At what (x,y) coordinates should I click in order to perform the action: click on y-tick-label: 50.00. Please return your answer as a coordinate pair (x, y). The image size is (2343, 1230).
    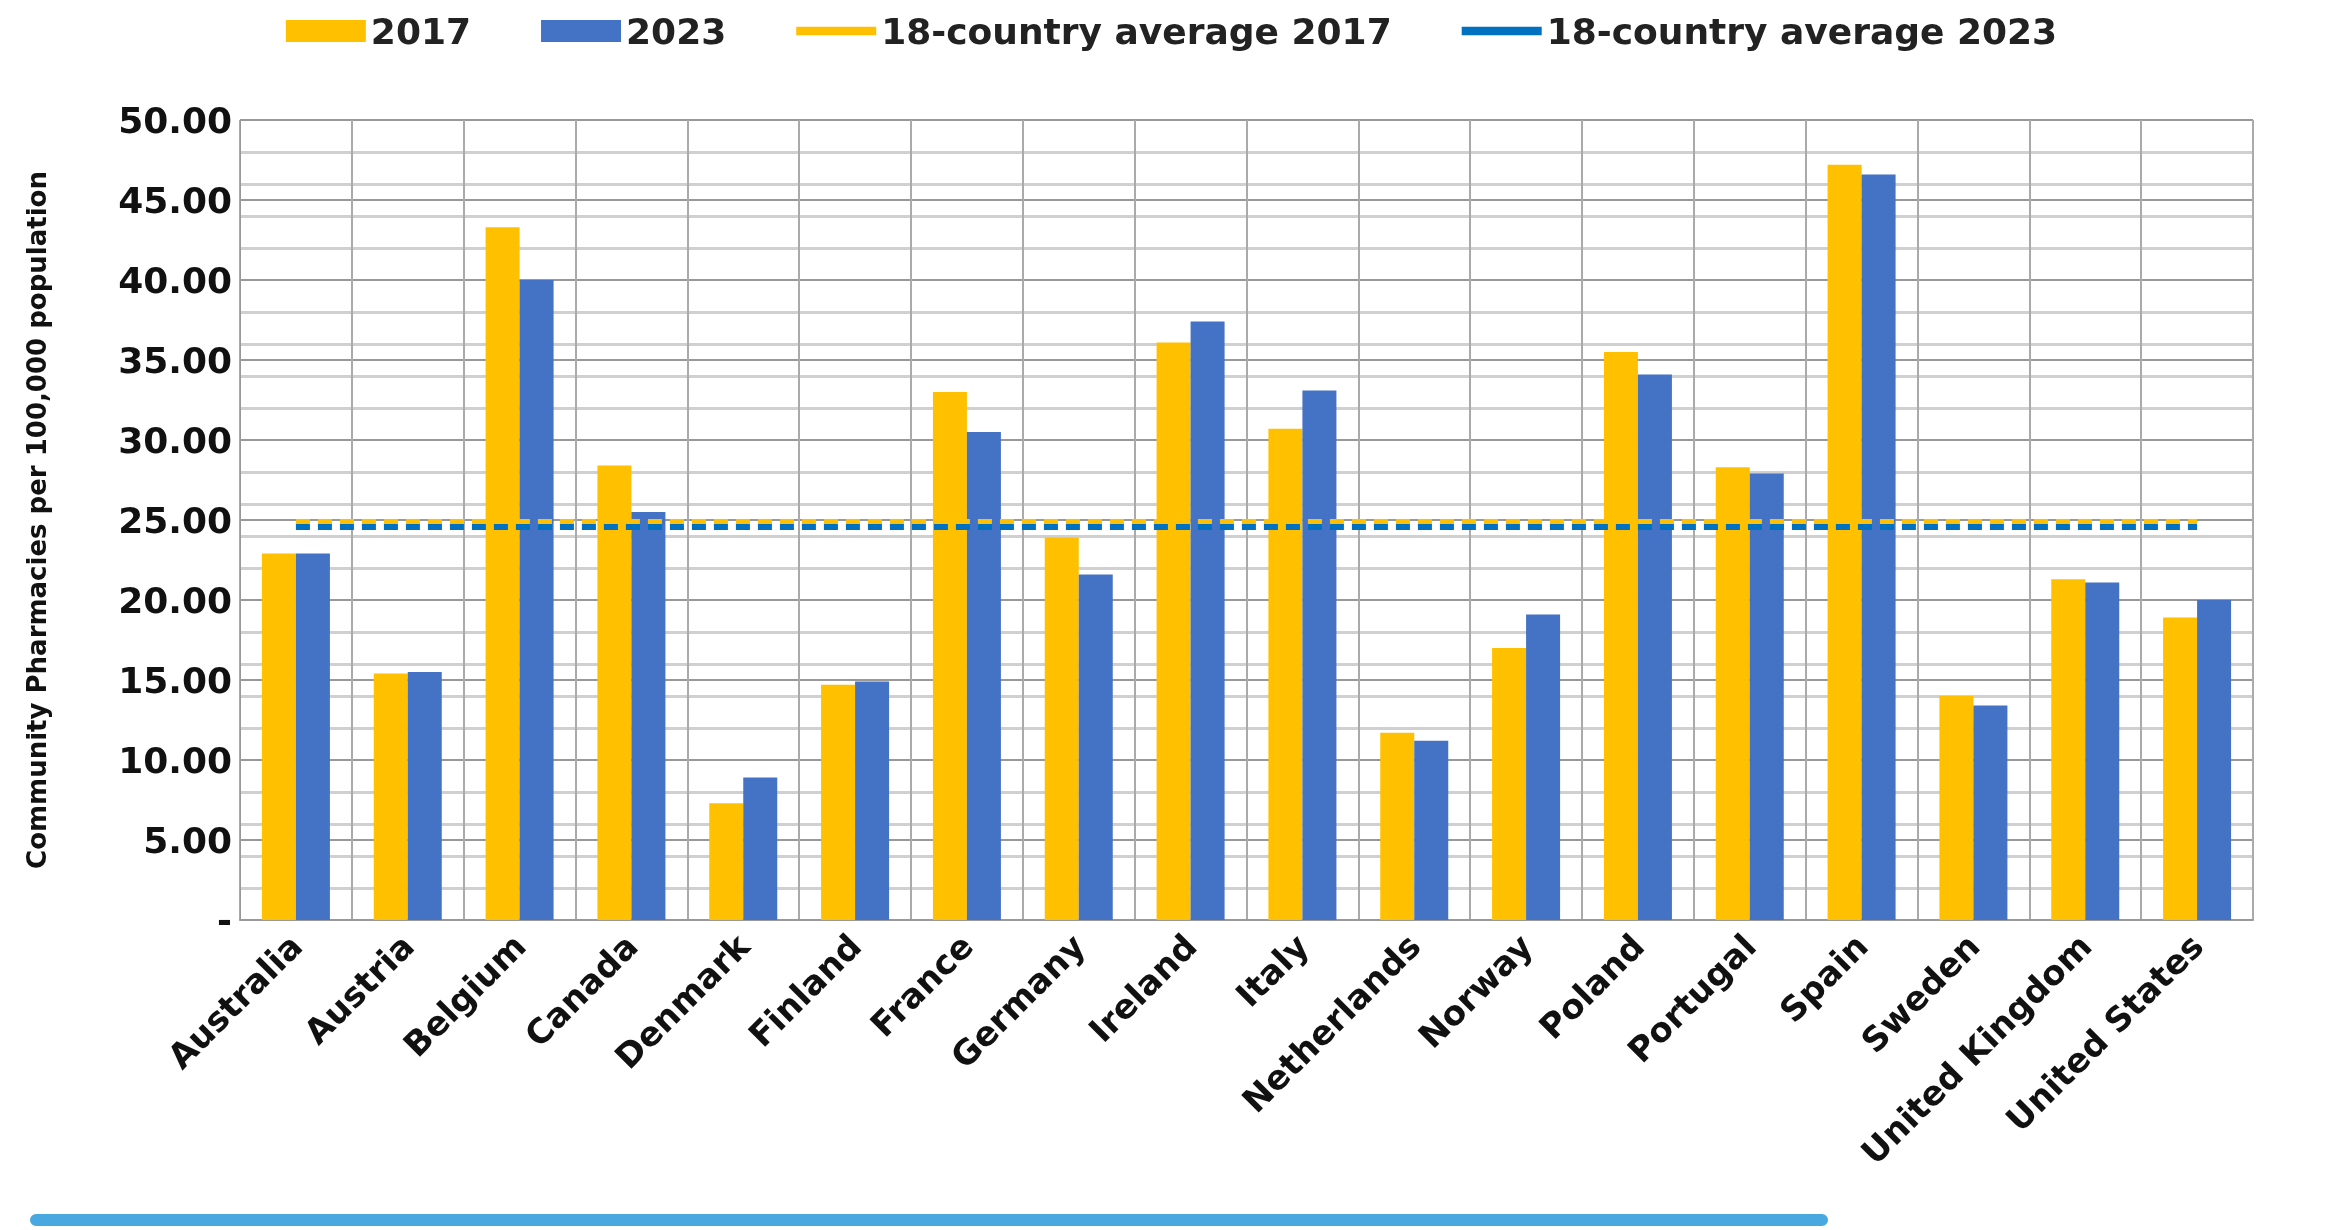
    Looking at the image, I should click on (175, 120).